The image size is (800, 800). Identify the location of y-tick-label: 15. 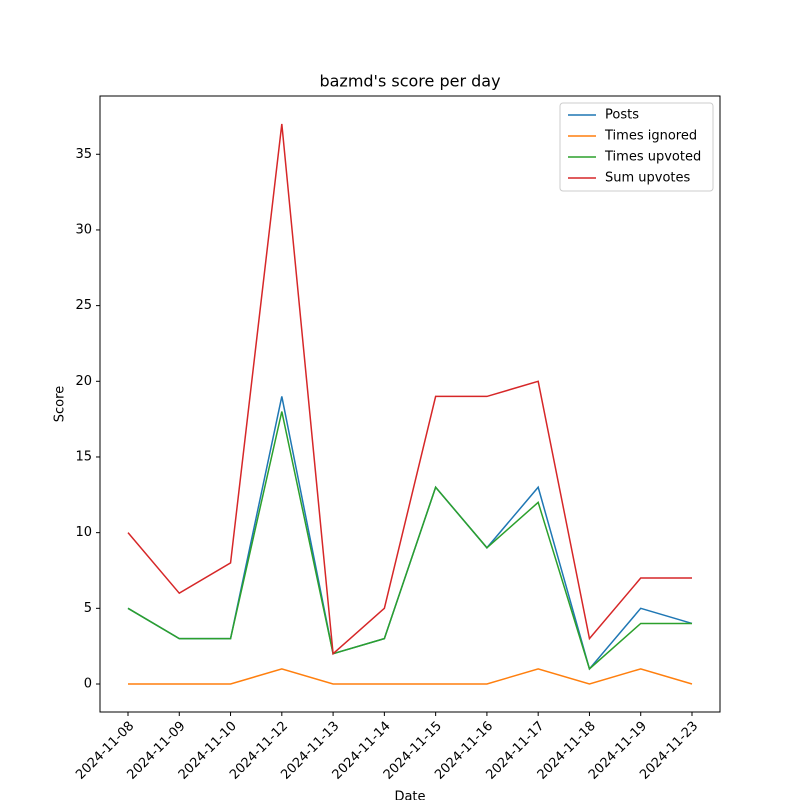
(83, 456).